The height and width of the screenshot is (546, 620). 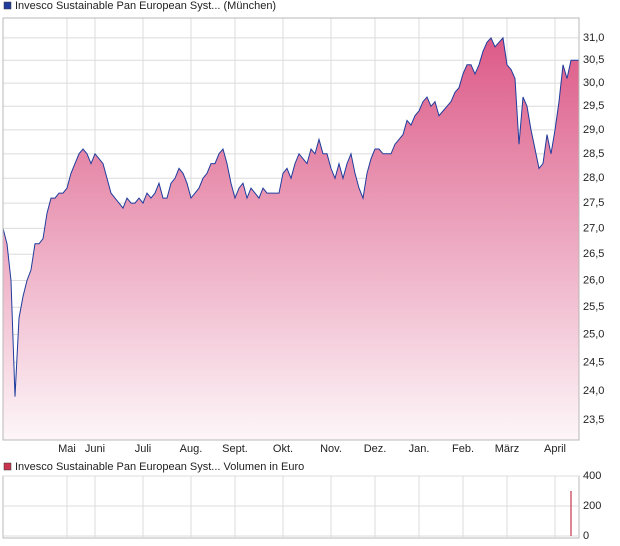 I want to click on y-tick-label: 25,5, so click(x=593, y=307).